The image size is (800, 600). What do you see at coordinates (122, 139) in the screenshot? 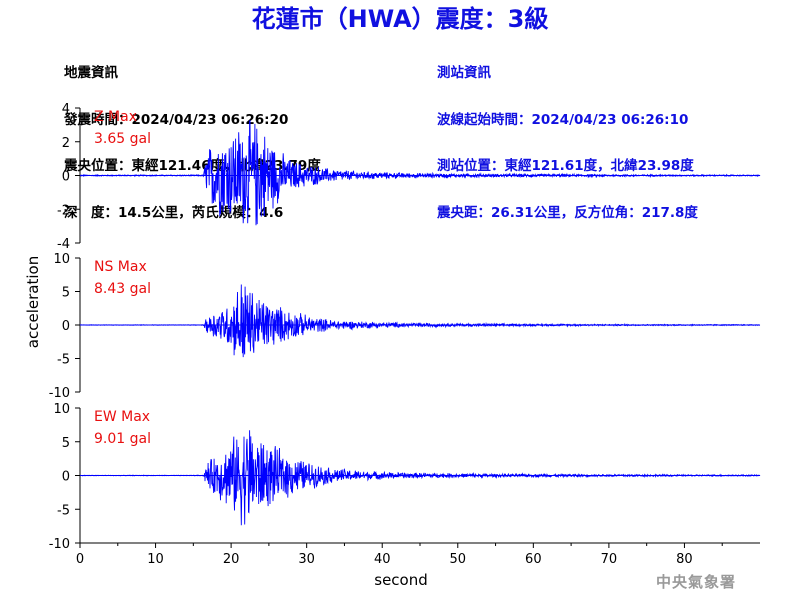
I see `max-label-value: 3.65 gal` at bounding box center [122, 139].